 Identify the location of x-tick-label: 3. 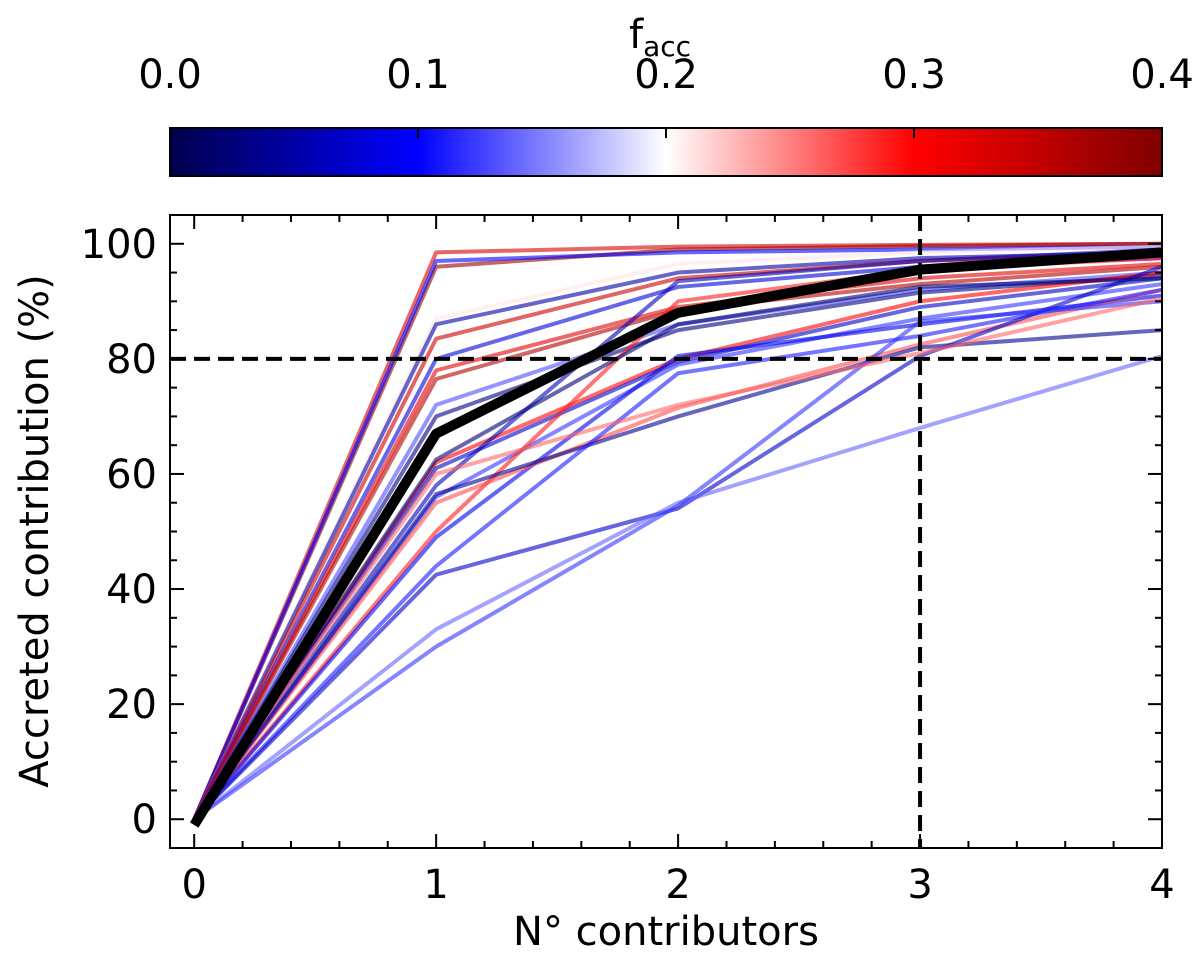
(919, 885).